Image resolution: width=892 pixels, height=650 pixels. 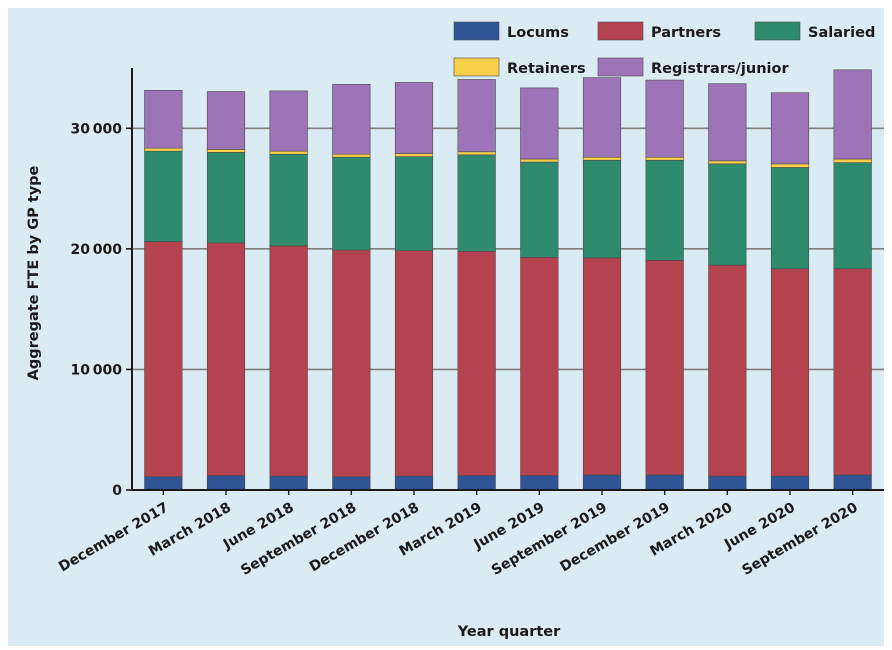 What do you see at coordinates (96, 250) in the screenshot?
I see `y-tick-label: 20 000` at bounding box center [96, 250].